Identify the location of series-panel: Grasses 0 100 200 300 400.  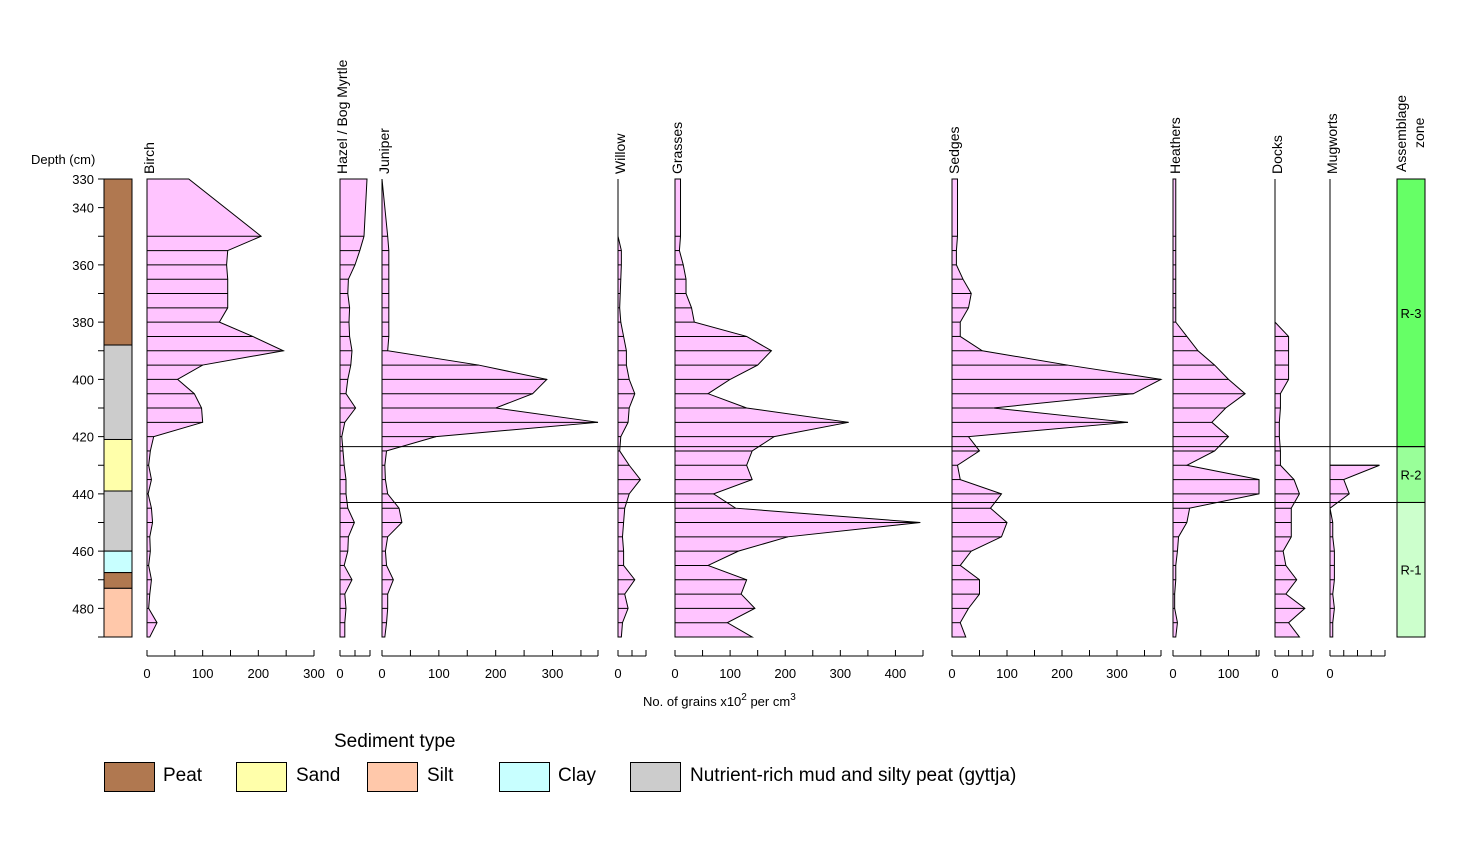
(796, 401).